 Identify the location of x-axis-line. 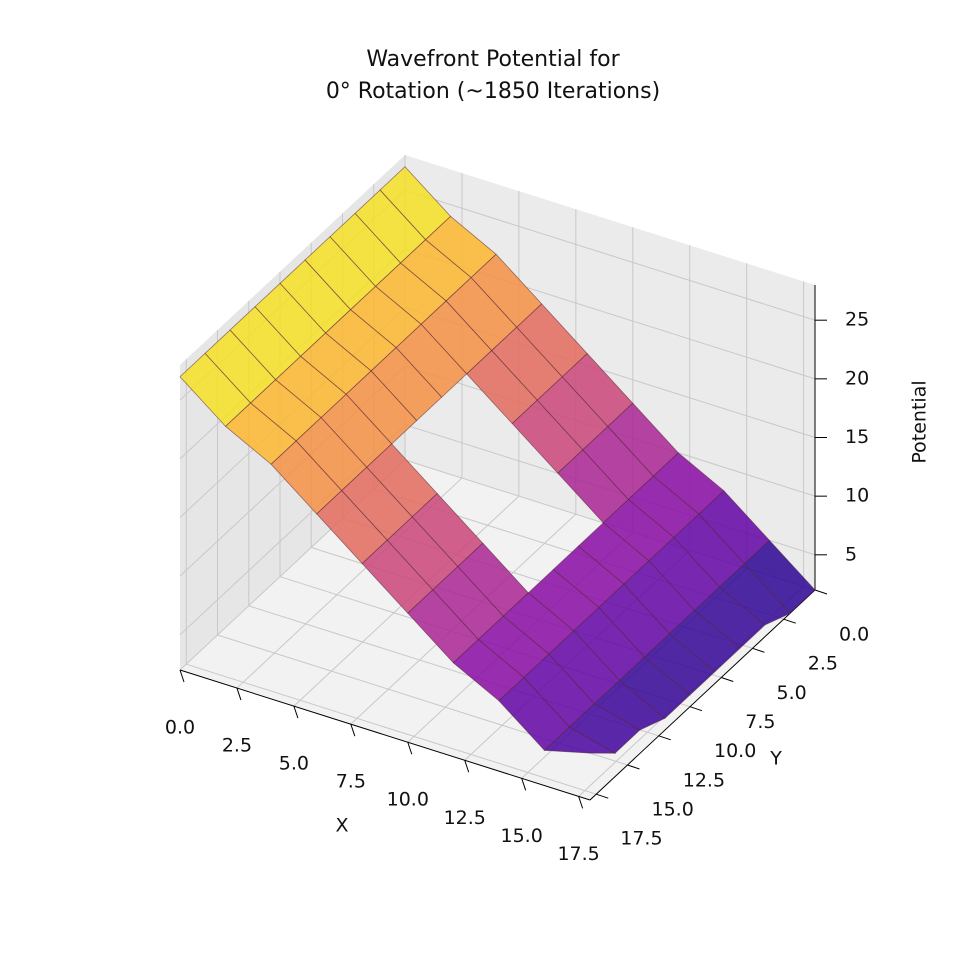
(385, 735).